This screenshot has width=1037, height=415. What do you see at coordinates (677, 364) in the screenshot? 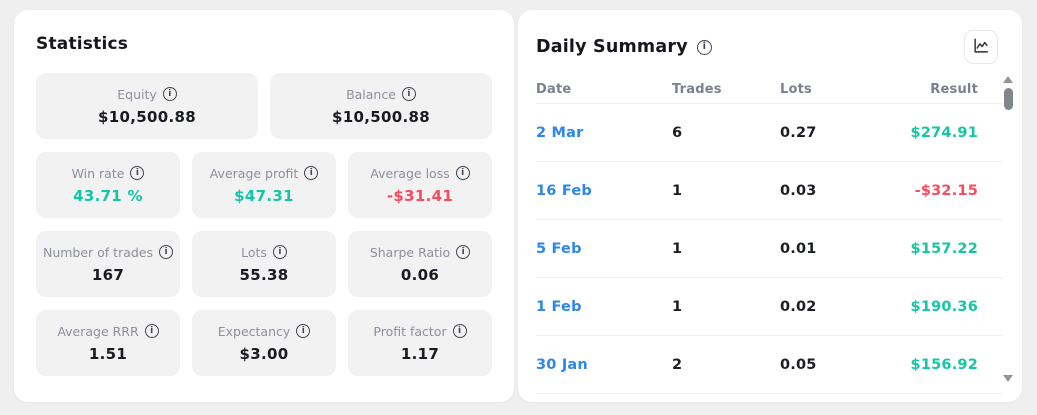
I see `trades-cell: 2` at bounding box center [677, 364].